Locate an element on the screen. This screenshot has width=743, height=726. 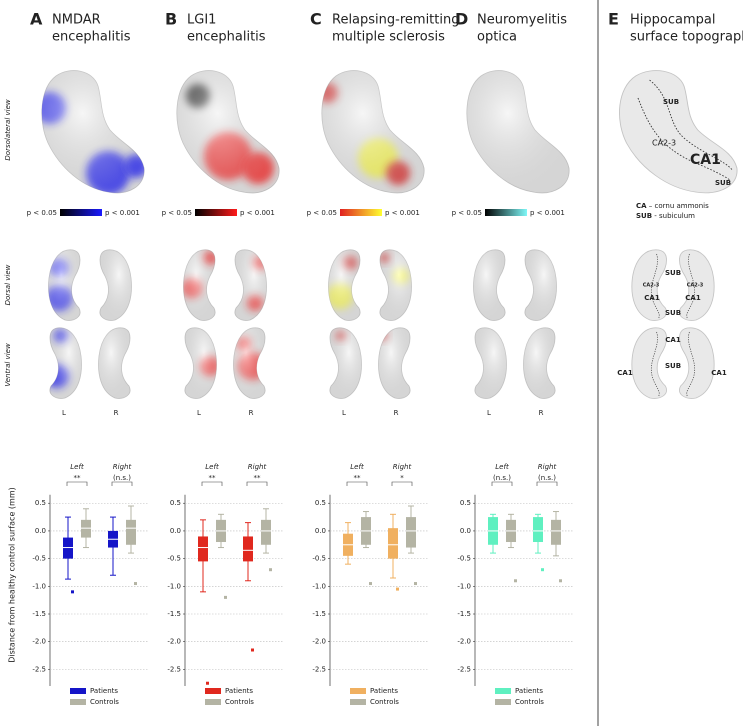
key-line: CA – cornu ammonis is located at coordinates (672, 206).